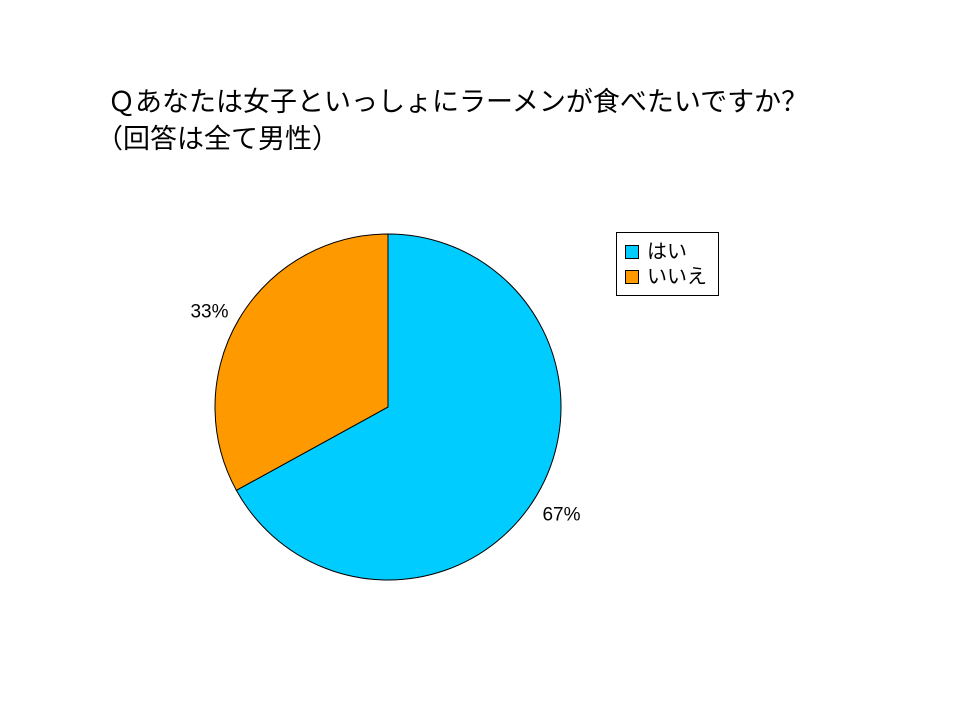 The height and width of the screenshot is (720, 960). I want to click on pie-data-labels: 67% 33%, so click(385, 413).